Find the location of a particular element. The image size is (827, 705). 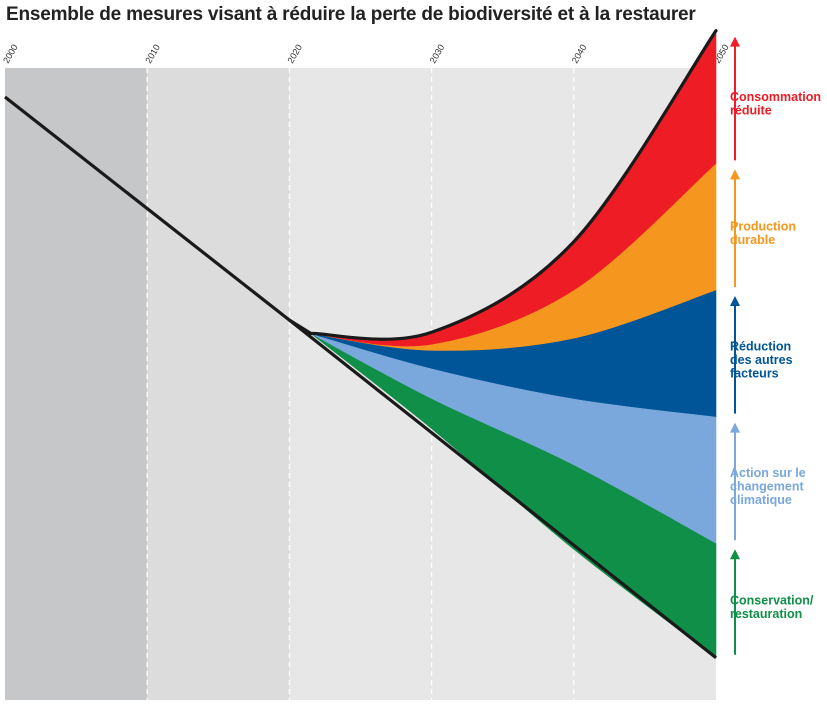

legend-label-4: Consommation réduite is located at coordinates (775, 104).